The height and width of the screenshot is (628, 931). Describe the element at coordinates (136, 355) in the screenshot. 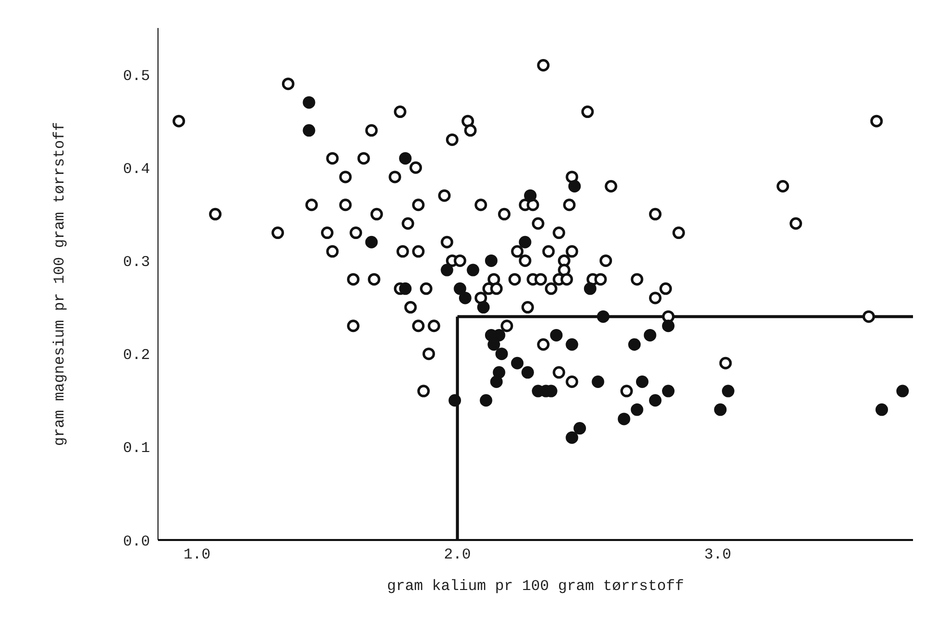

I see `y-tick-label: 0.2` at that location.